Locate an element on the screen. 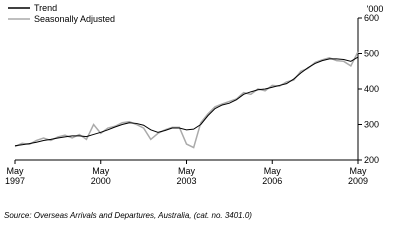  x-tick-label: May 1997 is located at coordinates (15, 176).